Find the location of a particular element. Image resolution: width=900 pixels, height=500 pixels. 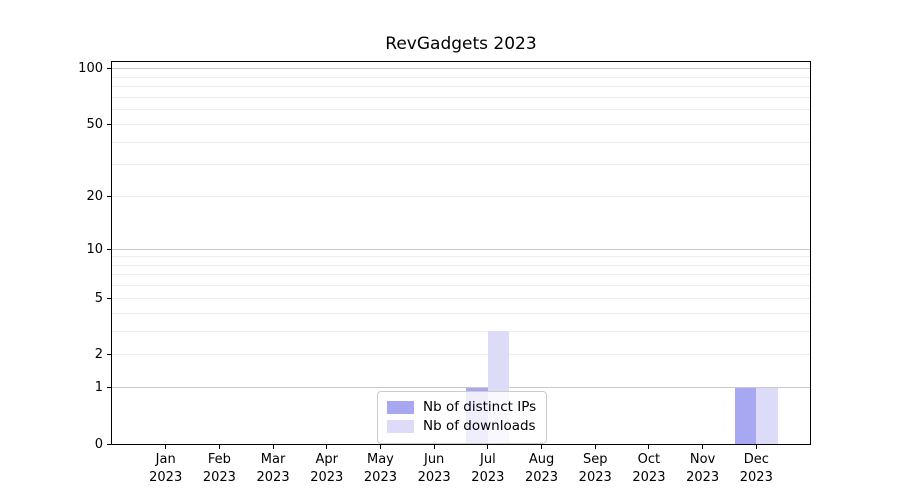

x-tick-label: Jul 2023 is located at coordinates (488, 468).